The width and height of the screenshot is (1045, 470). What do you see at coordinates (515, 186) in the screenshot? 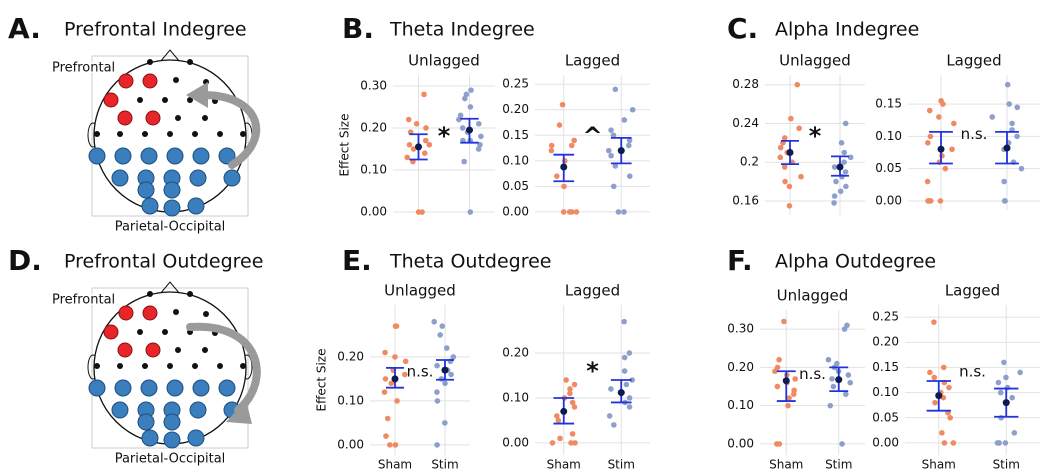
I see `y-tick-label: 0.05` at bounding box center [515, 186].